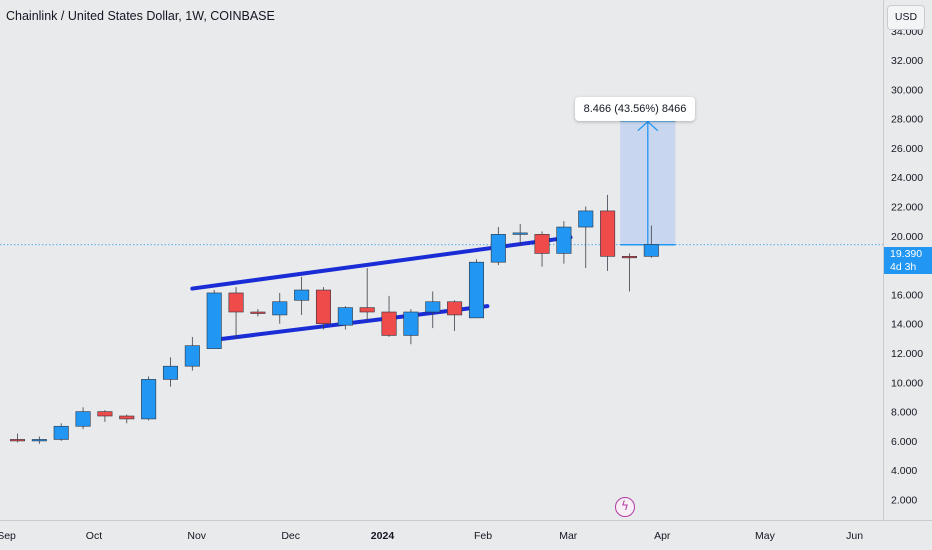  What do you see at coordinates (904, 413) in the screenshot?
I see `y-tick-label: 8.000` at bounding box center [904, 413].